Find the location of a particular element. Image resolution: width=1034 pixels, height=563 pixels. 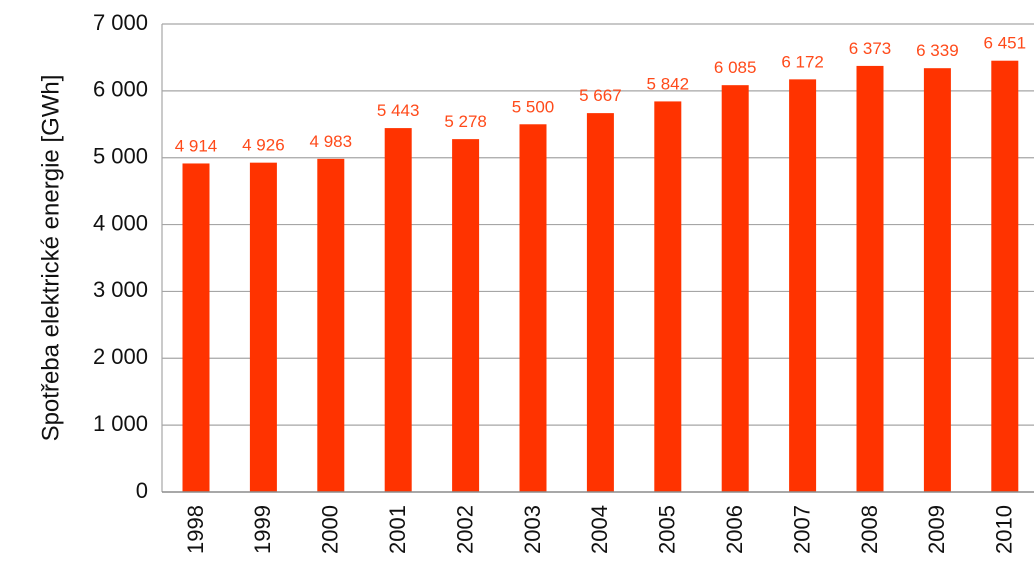

x-tick-label: 1999 is located at coordinates (262, 529).